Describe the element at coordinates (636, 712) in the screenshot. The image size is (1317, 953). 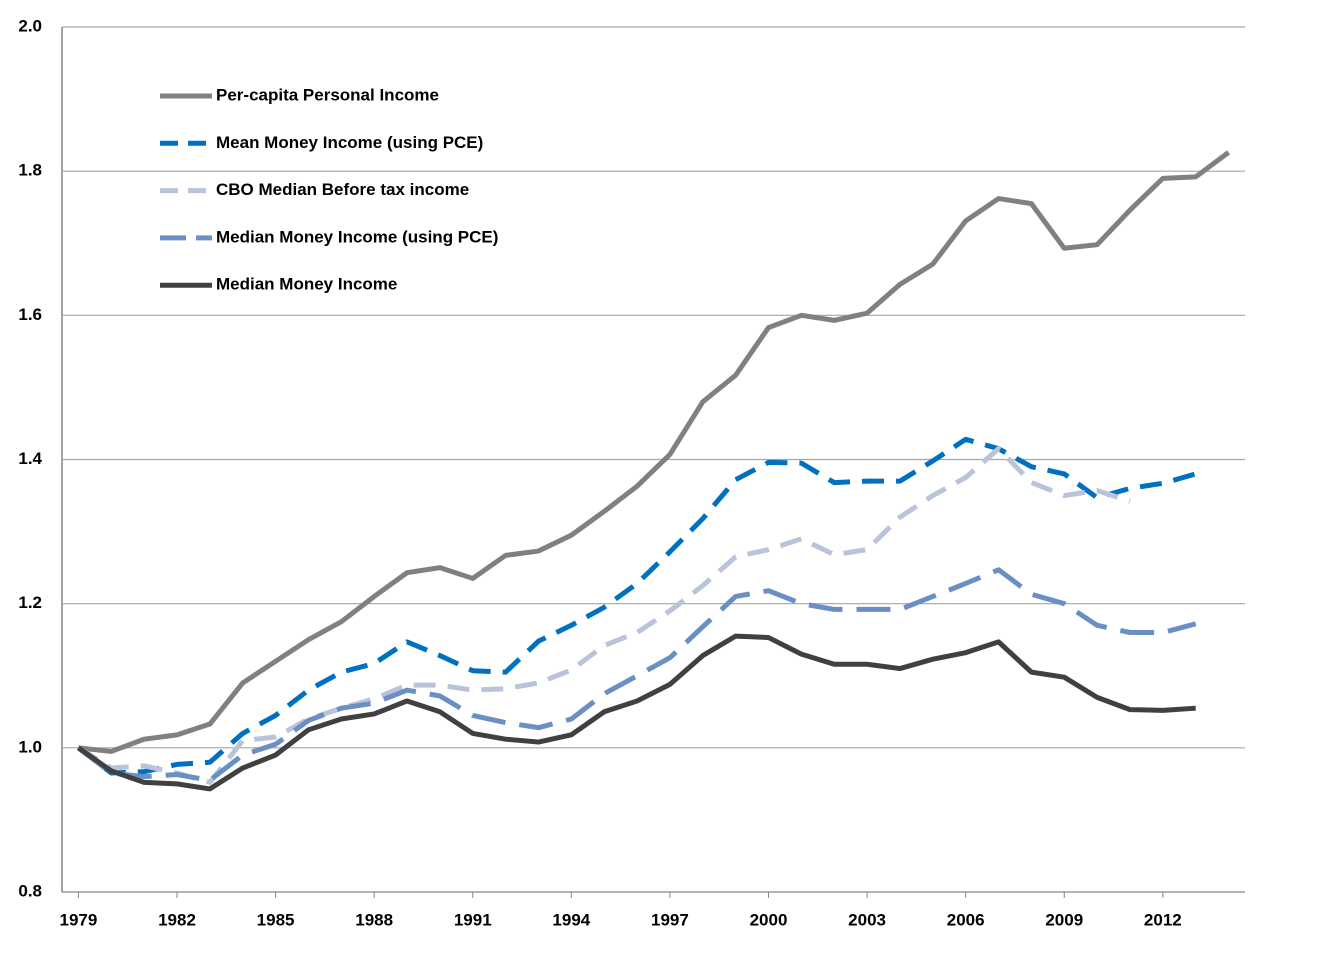
I see `series-line` at that location.